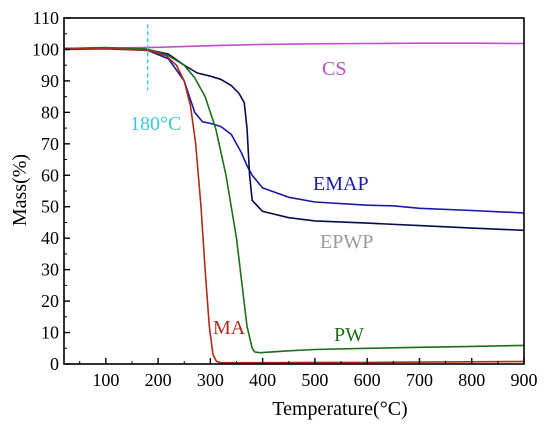 The height and width of the screenshot is (428, 550). I want to click on x-axis-title: Temperature(°C), so click(339, 409).